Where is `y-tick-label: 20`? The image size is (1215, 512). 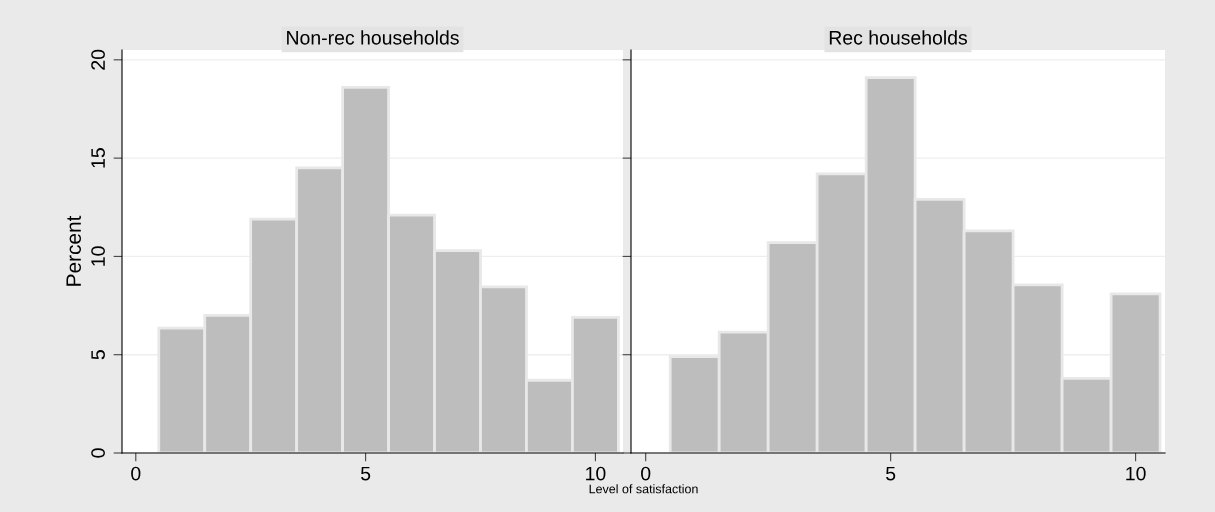 y-tick-label: 20 is located at coordinates (98, 59).